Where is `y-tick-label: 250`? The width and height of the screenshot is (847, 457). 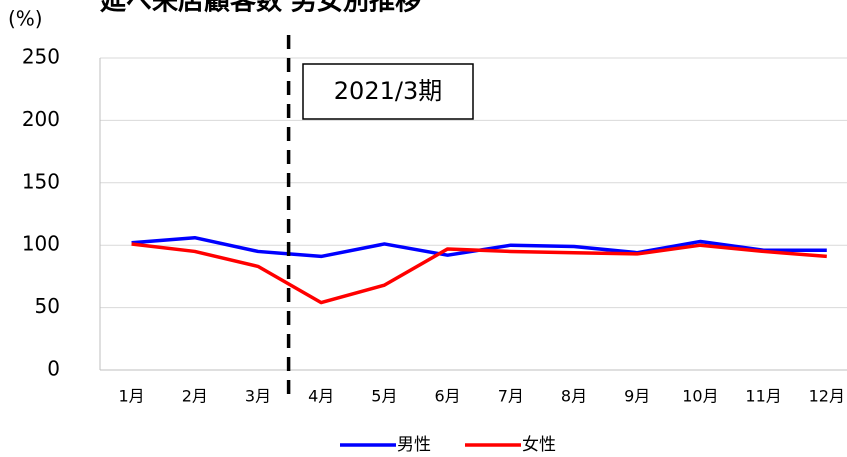 y-tick-label: 250 is located at coordinates (41, 57).